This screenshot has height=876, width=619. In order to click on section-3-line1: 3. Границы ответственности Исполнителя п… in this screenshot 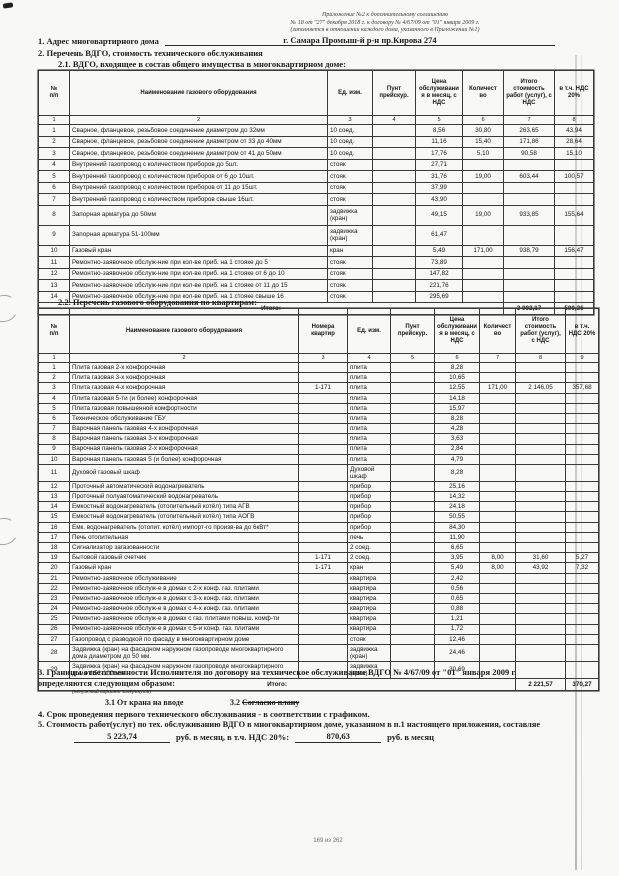, I will do `click(277, 672)`.